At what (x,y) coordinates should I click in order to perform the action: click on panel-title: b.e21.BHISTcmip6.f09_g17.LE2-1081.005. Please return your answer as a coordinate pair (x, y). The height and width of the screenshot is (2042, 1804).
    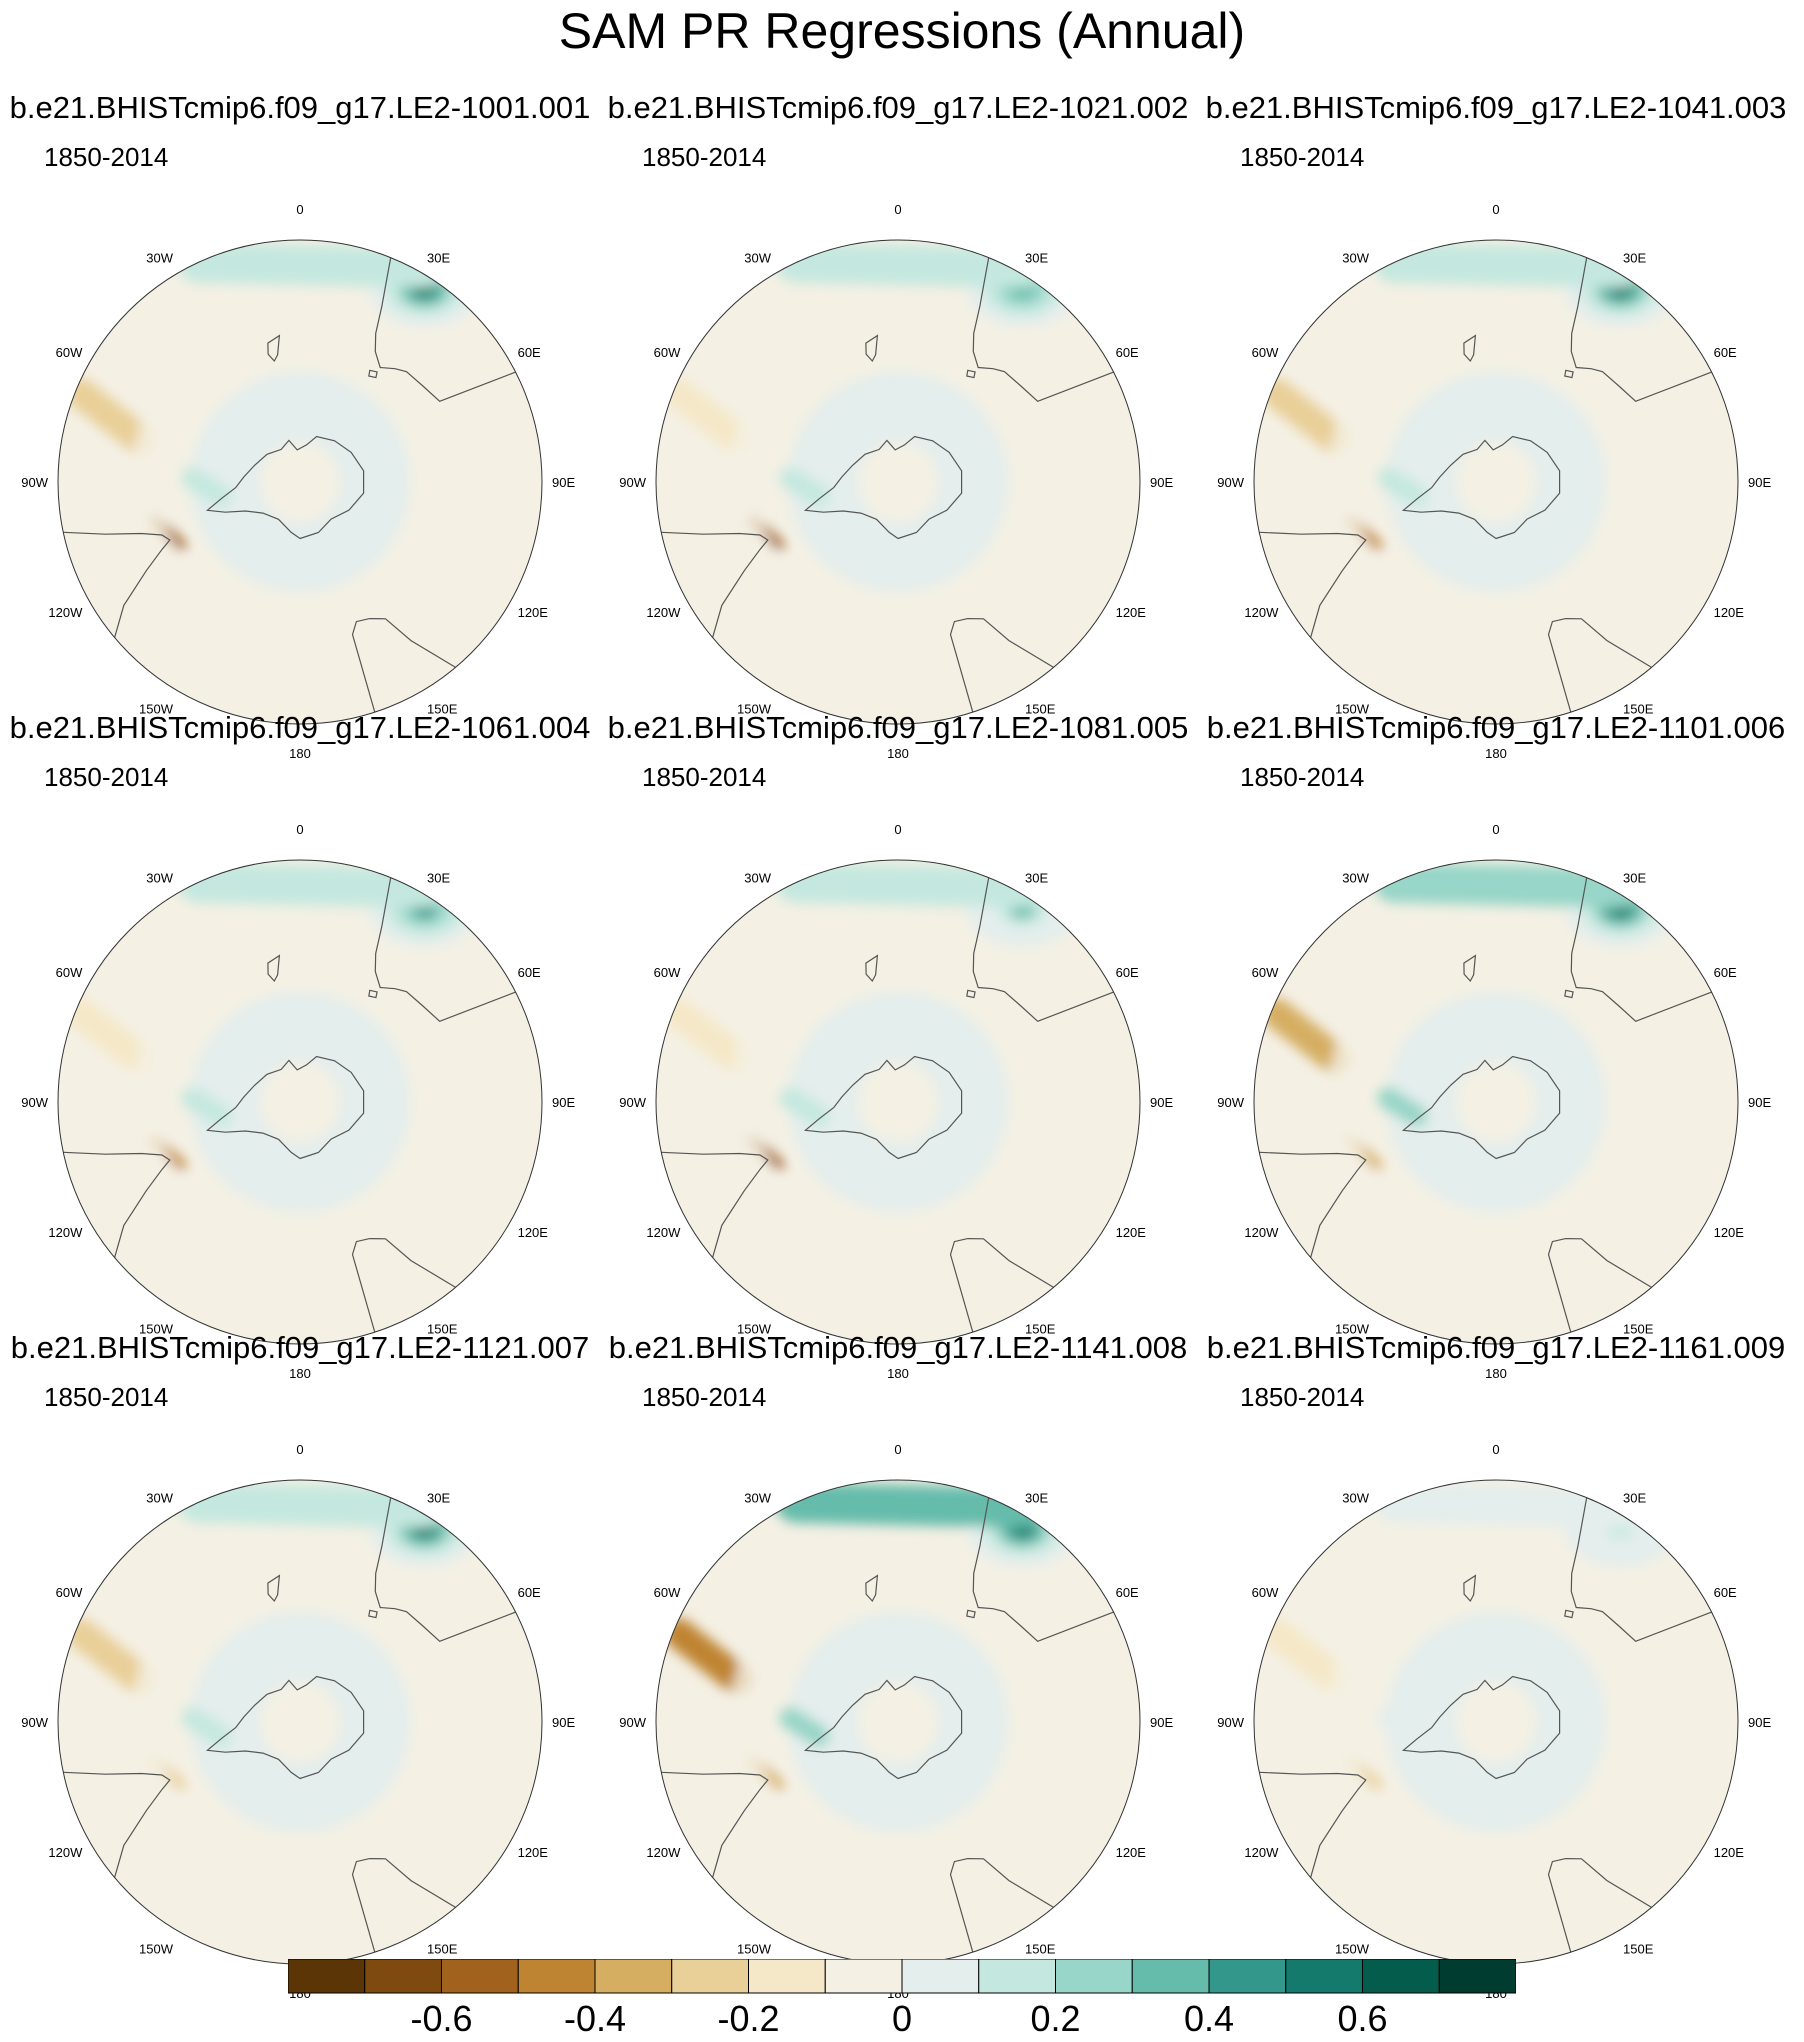
    Looking at the image, I should click on (898, 727).